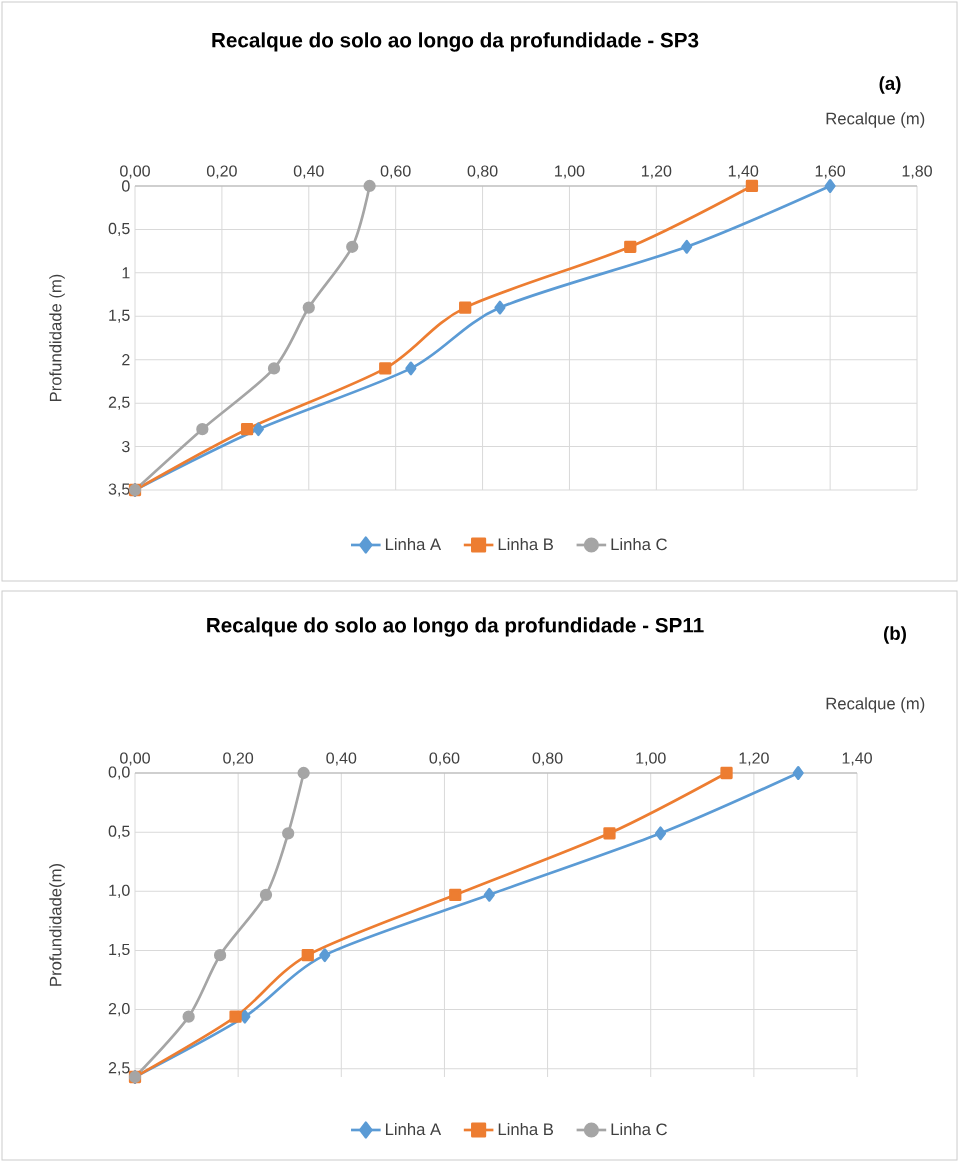 This screenshot has width=959, height=1162. I want to click on y-tick-label: 0,0, so click(119, 773).